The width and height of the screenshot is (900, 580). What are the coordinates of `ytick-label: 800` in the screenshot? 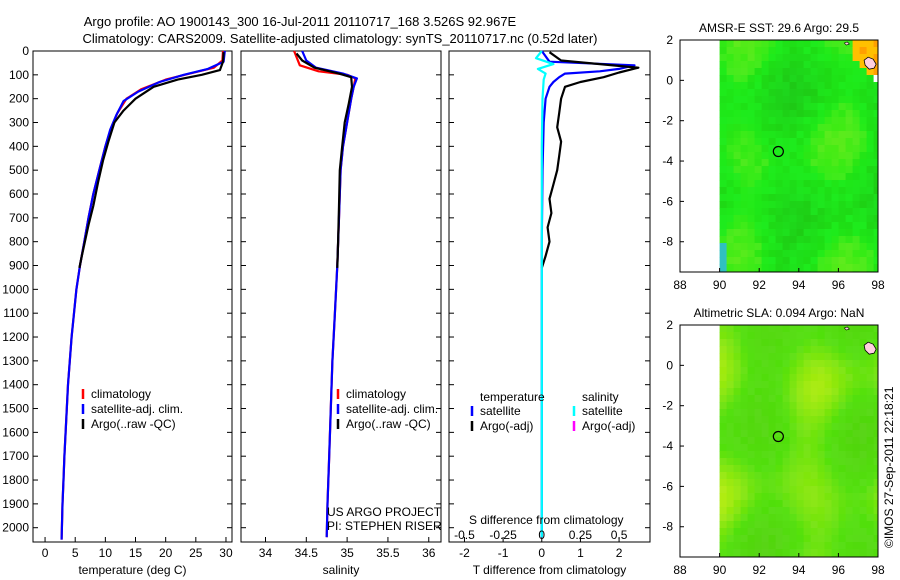 It's located at (19, 242).